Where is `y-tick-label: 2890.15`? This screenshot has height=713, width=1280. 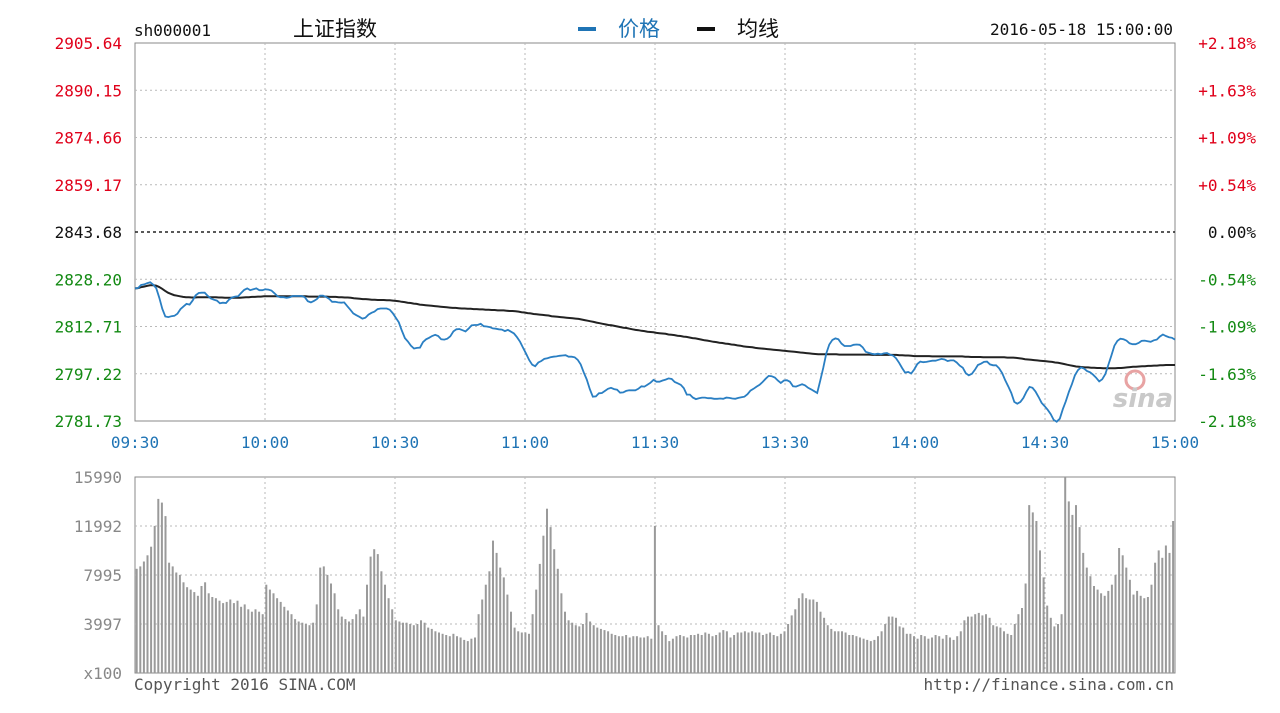 y-tick-label: 2890.15 is located at coordinates (88, 90).